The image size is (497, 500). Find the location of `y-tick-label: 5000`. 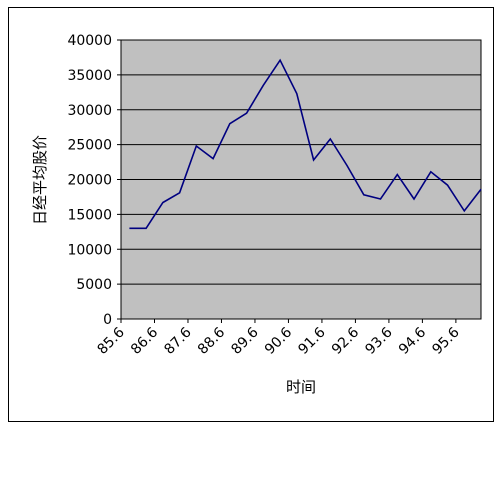

y-tick-label: 5000 is located at coordinates (94, 285).